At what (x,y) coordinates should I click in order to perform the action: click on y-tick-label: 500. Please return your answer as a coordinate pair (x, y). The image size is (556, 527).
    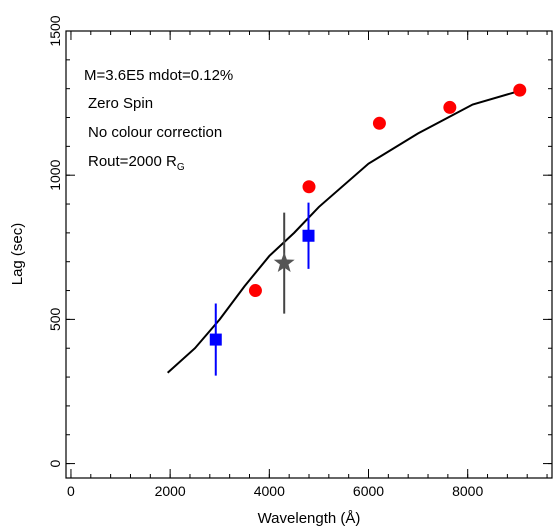
    Looking at the image, I should click on (55, 319).